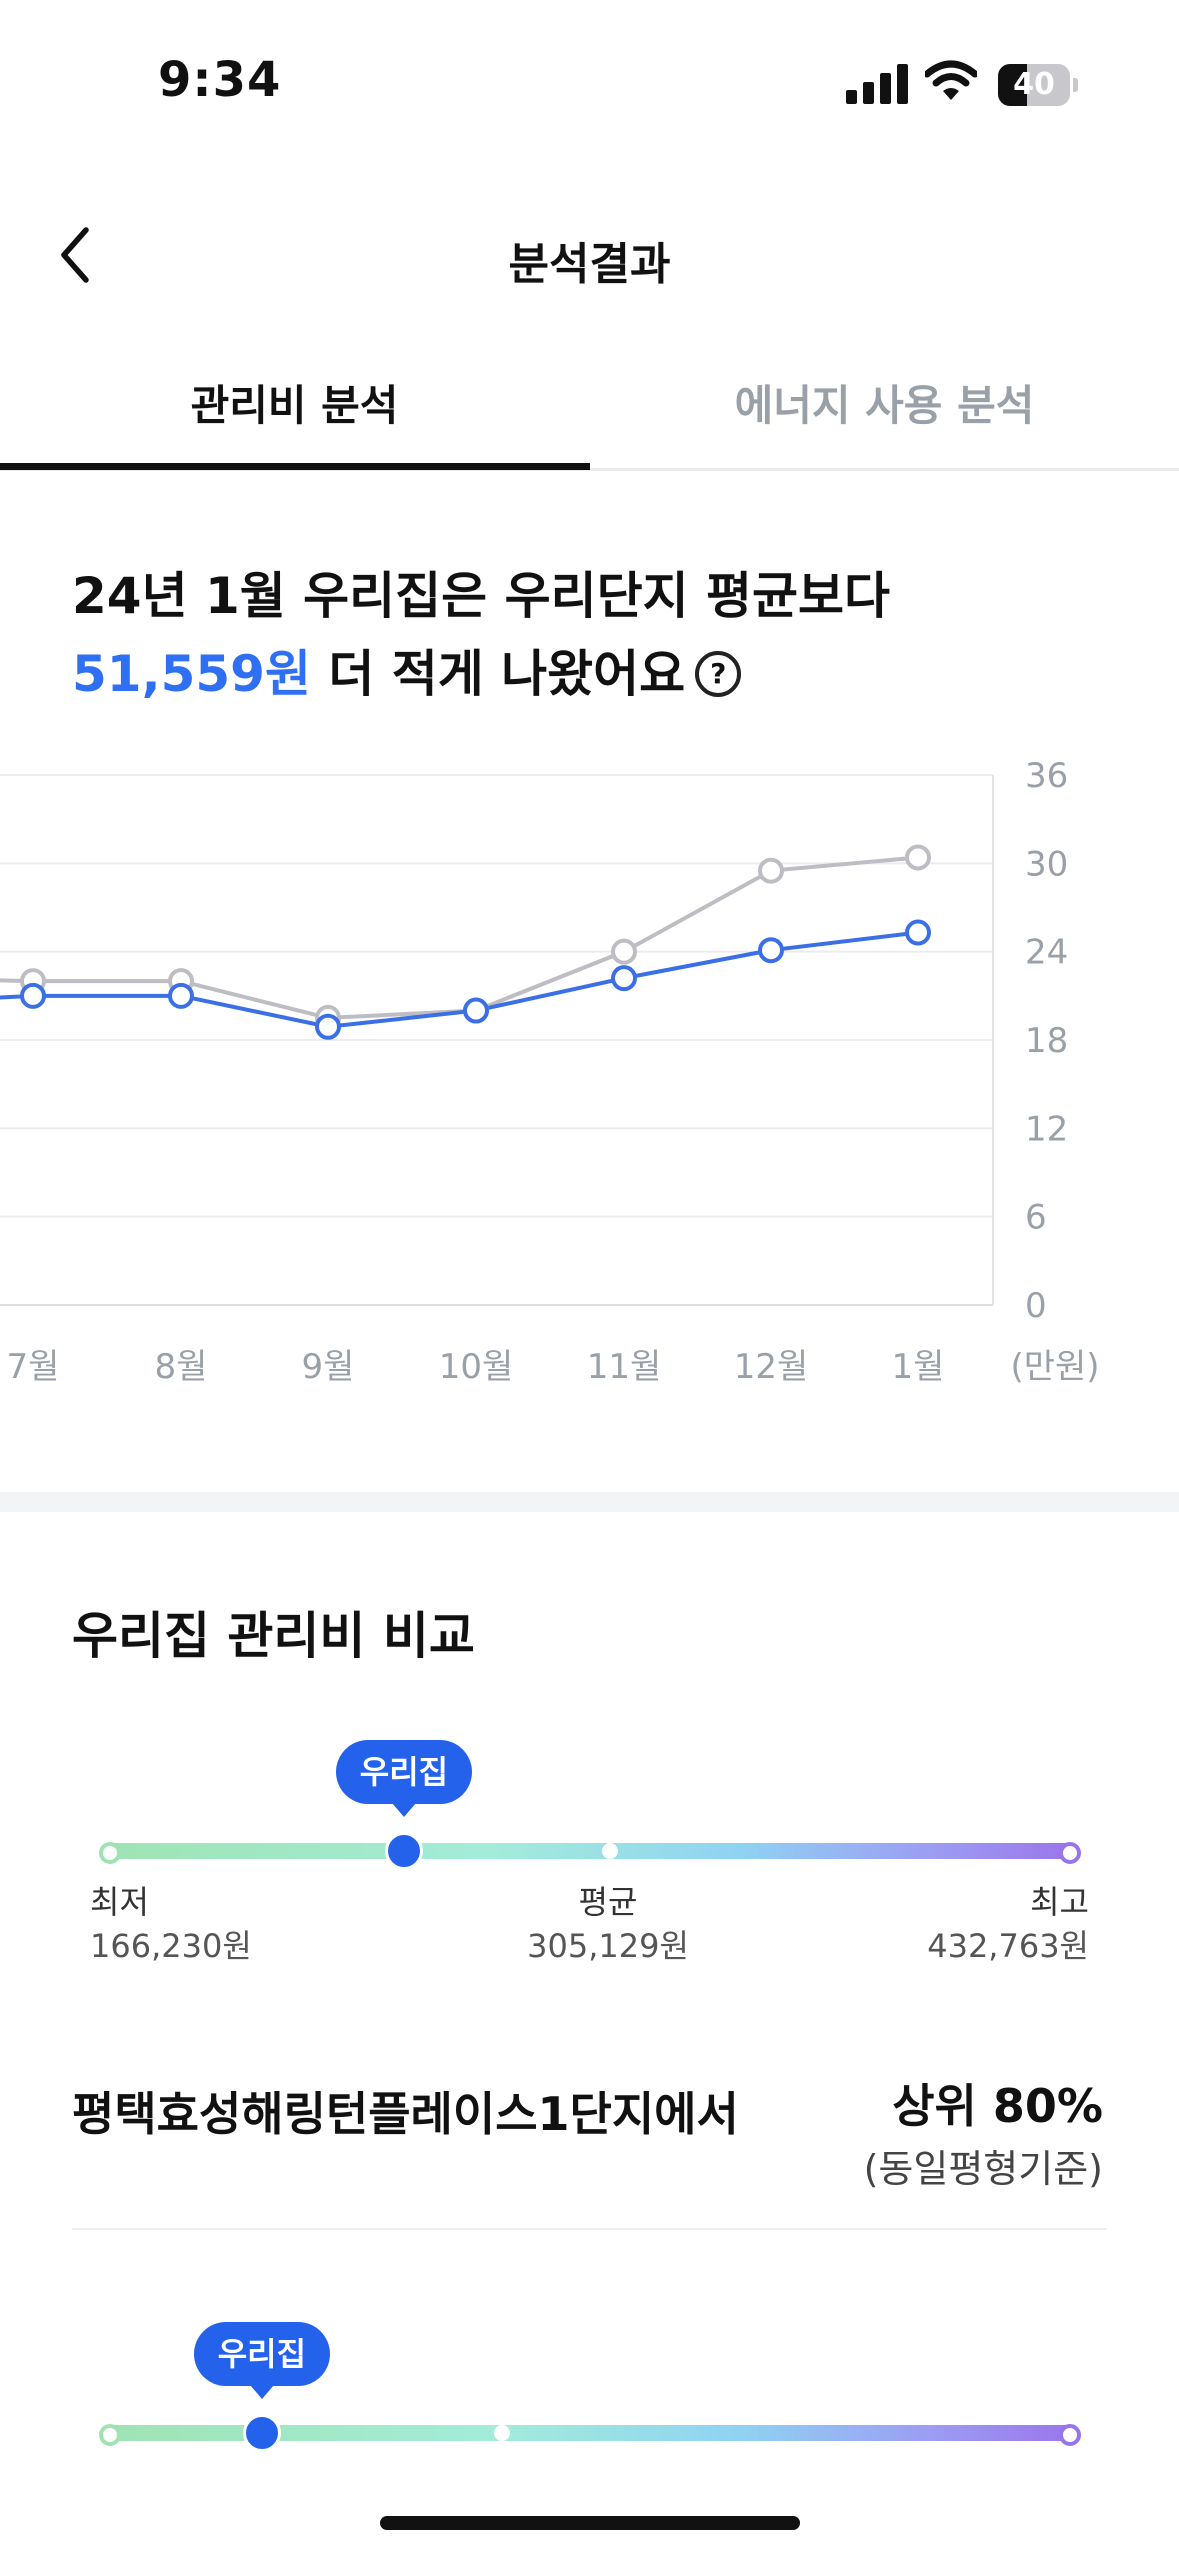 Image resolution: width=1179 pixels, height=2556 pixels. I want to click on tab-energy-analysis: 에너지 사용 분석, so click(884, 405).